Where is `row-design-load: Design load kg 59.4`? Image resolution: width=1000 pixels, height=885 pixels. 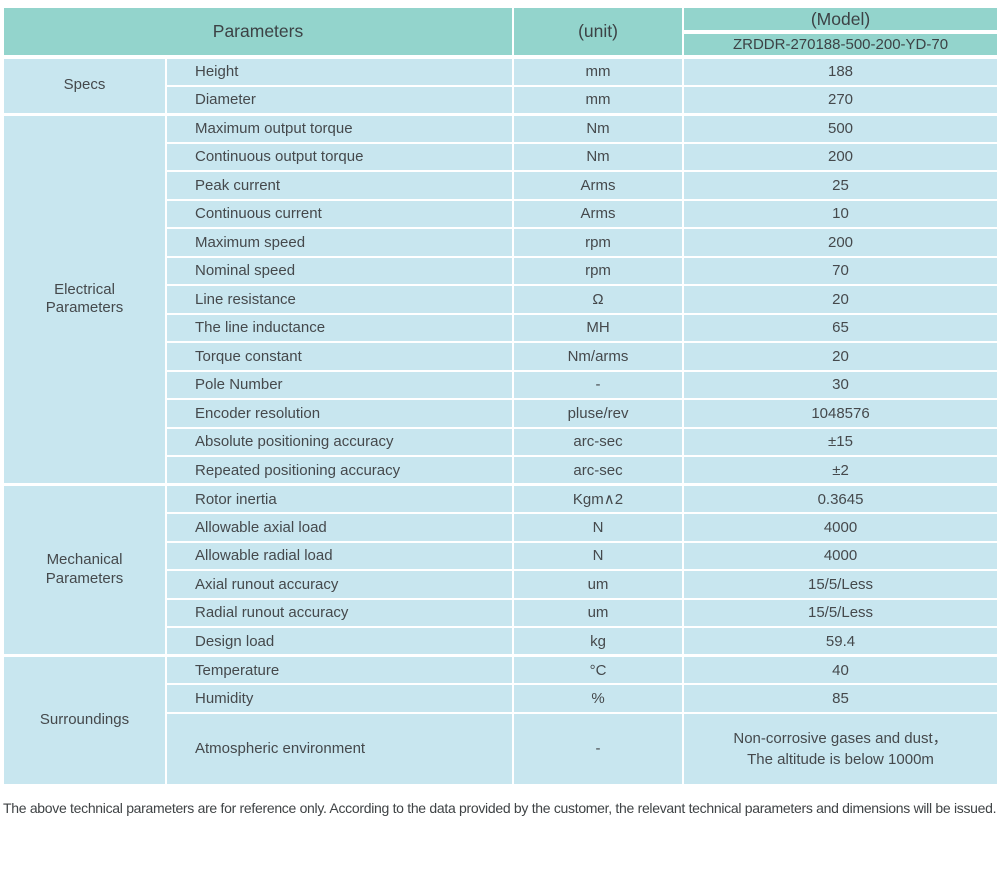
row-design-load: Design load kg 59.4 is located at coordinates (501, 641).